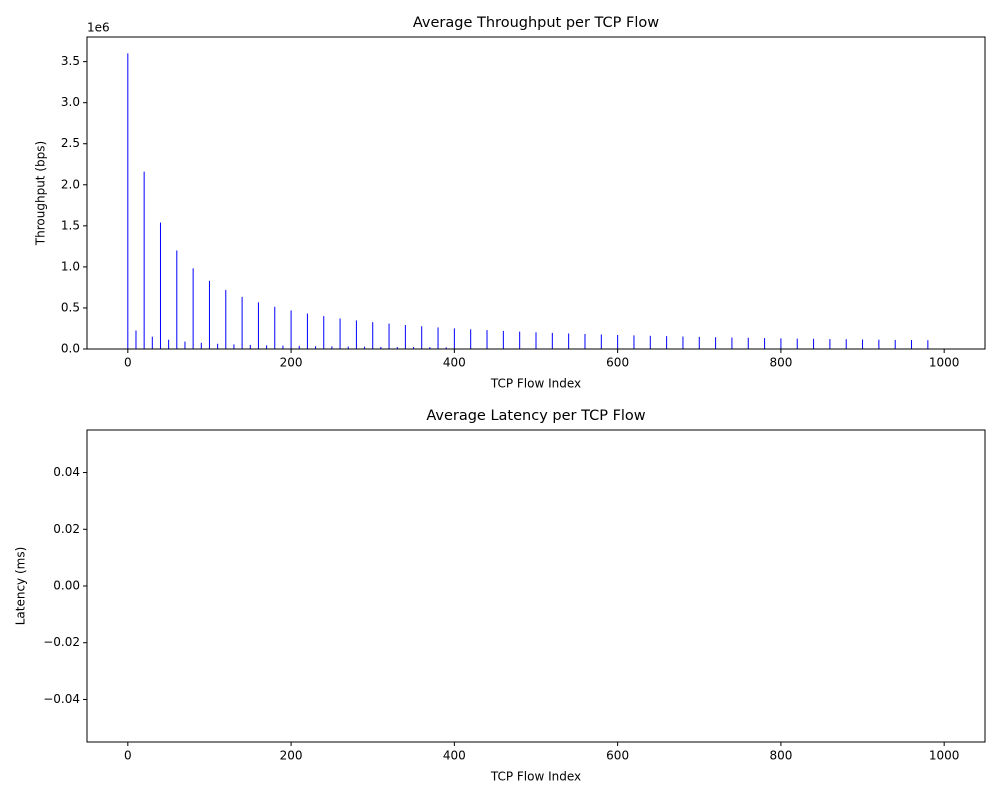 The image size is (1000, 804). What do you see at coordinates (66, 472) in the screenshot?
I see `y-tick-label: 0.04` at bounding box center [66, 472].